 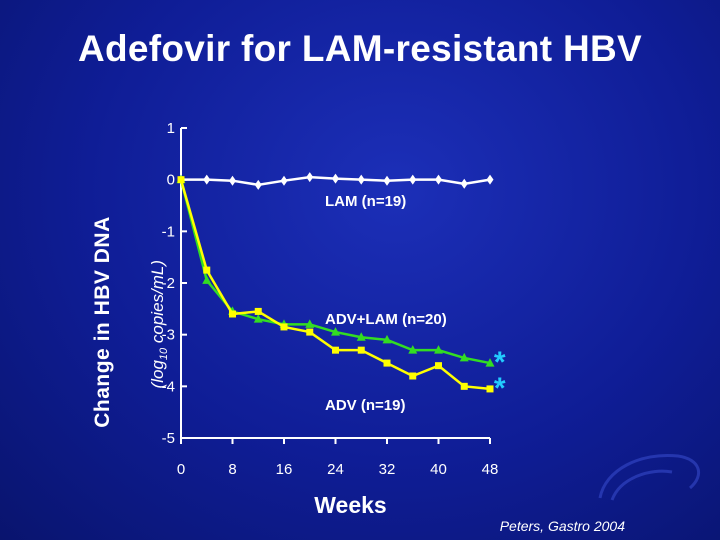 What do you see at coordinates (181, 469) in the screenshot?
I see `x-tick-label: 0` at bounding box center [181, 469].